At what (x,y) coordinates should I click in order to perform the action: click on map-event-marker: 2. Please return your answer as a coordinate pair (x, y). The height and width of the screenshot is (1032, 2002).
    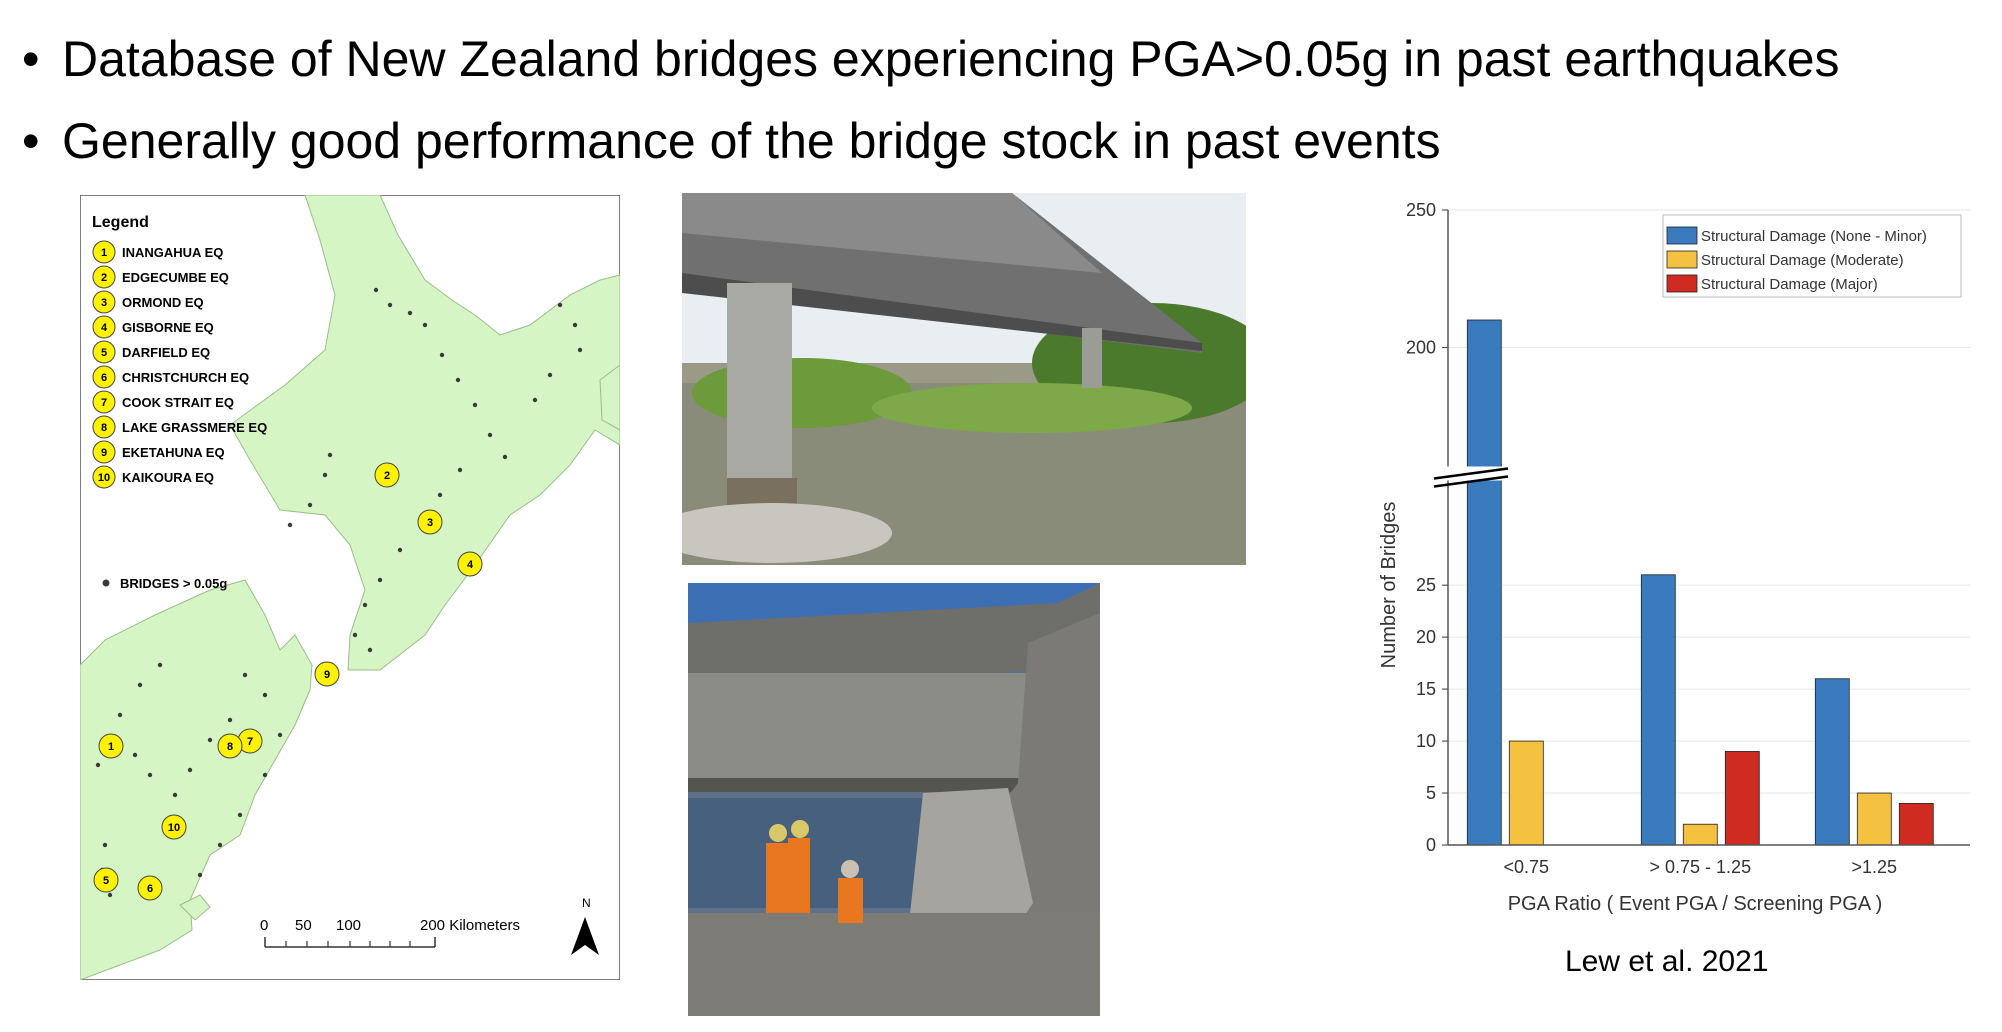
    Looking at the image, I should click on (387, 475).